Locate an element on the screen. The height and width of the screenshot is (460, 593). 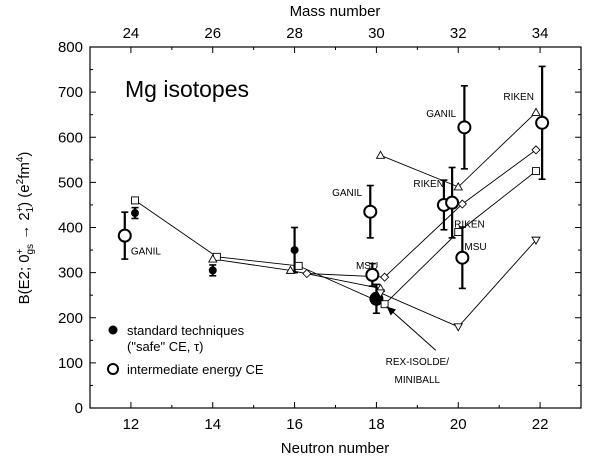
series-line-diamond is located at coordinates (421, 213).